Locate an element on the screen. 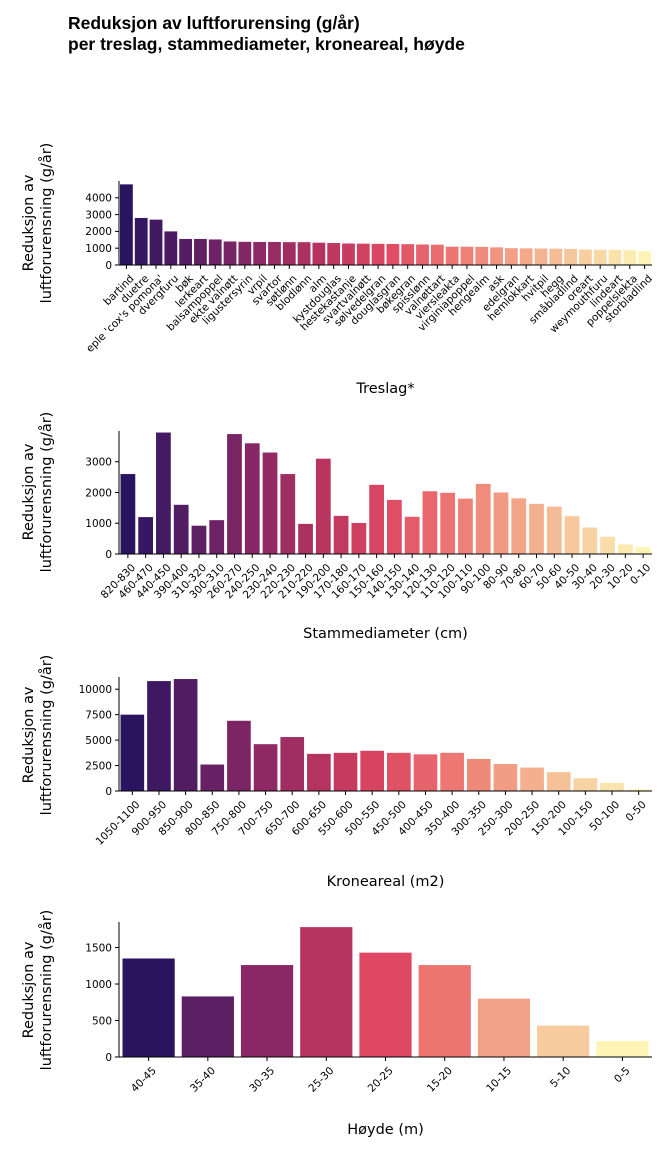 The width and height of the screenshot is (672, 1152). hoyde-y-tick-label: 500 is located at coordinates (102, 1021).